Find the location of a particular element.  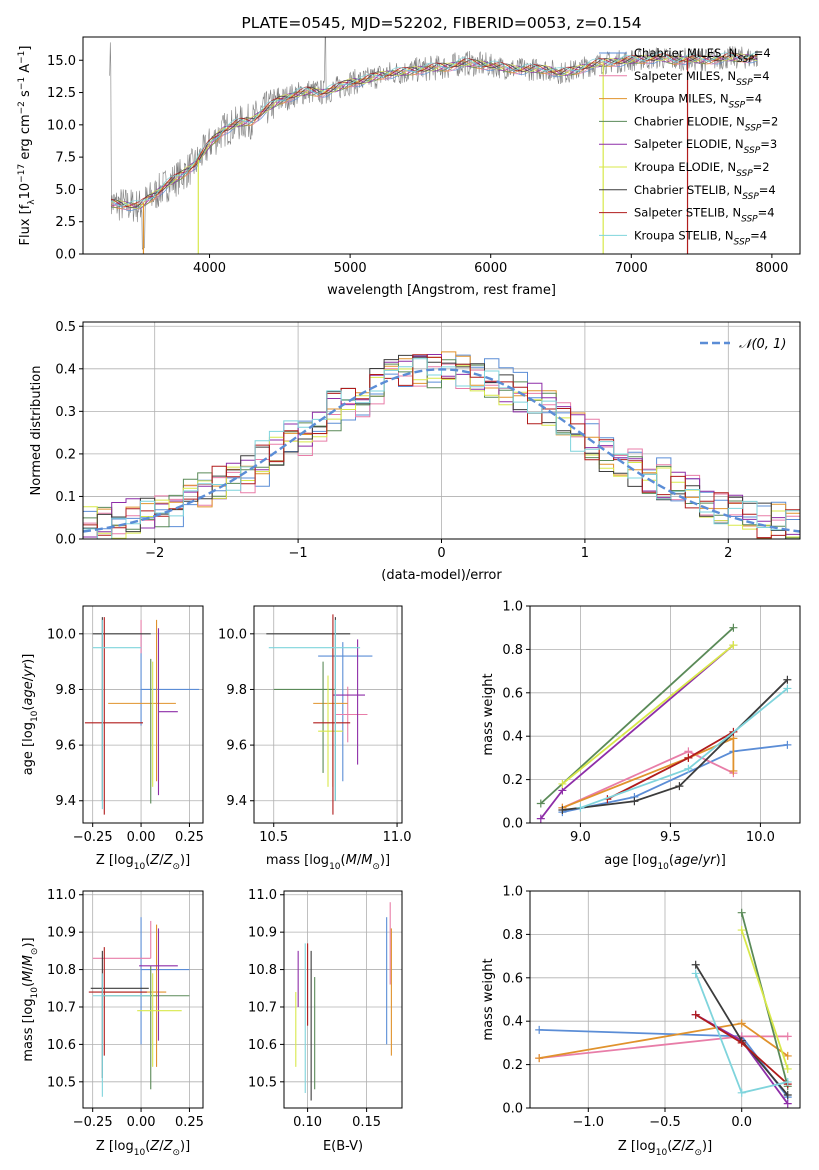

y-axis-label: age [log10(age/yr)] is located at coordinates (30, 715).